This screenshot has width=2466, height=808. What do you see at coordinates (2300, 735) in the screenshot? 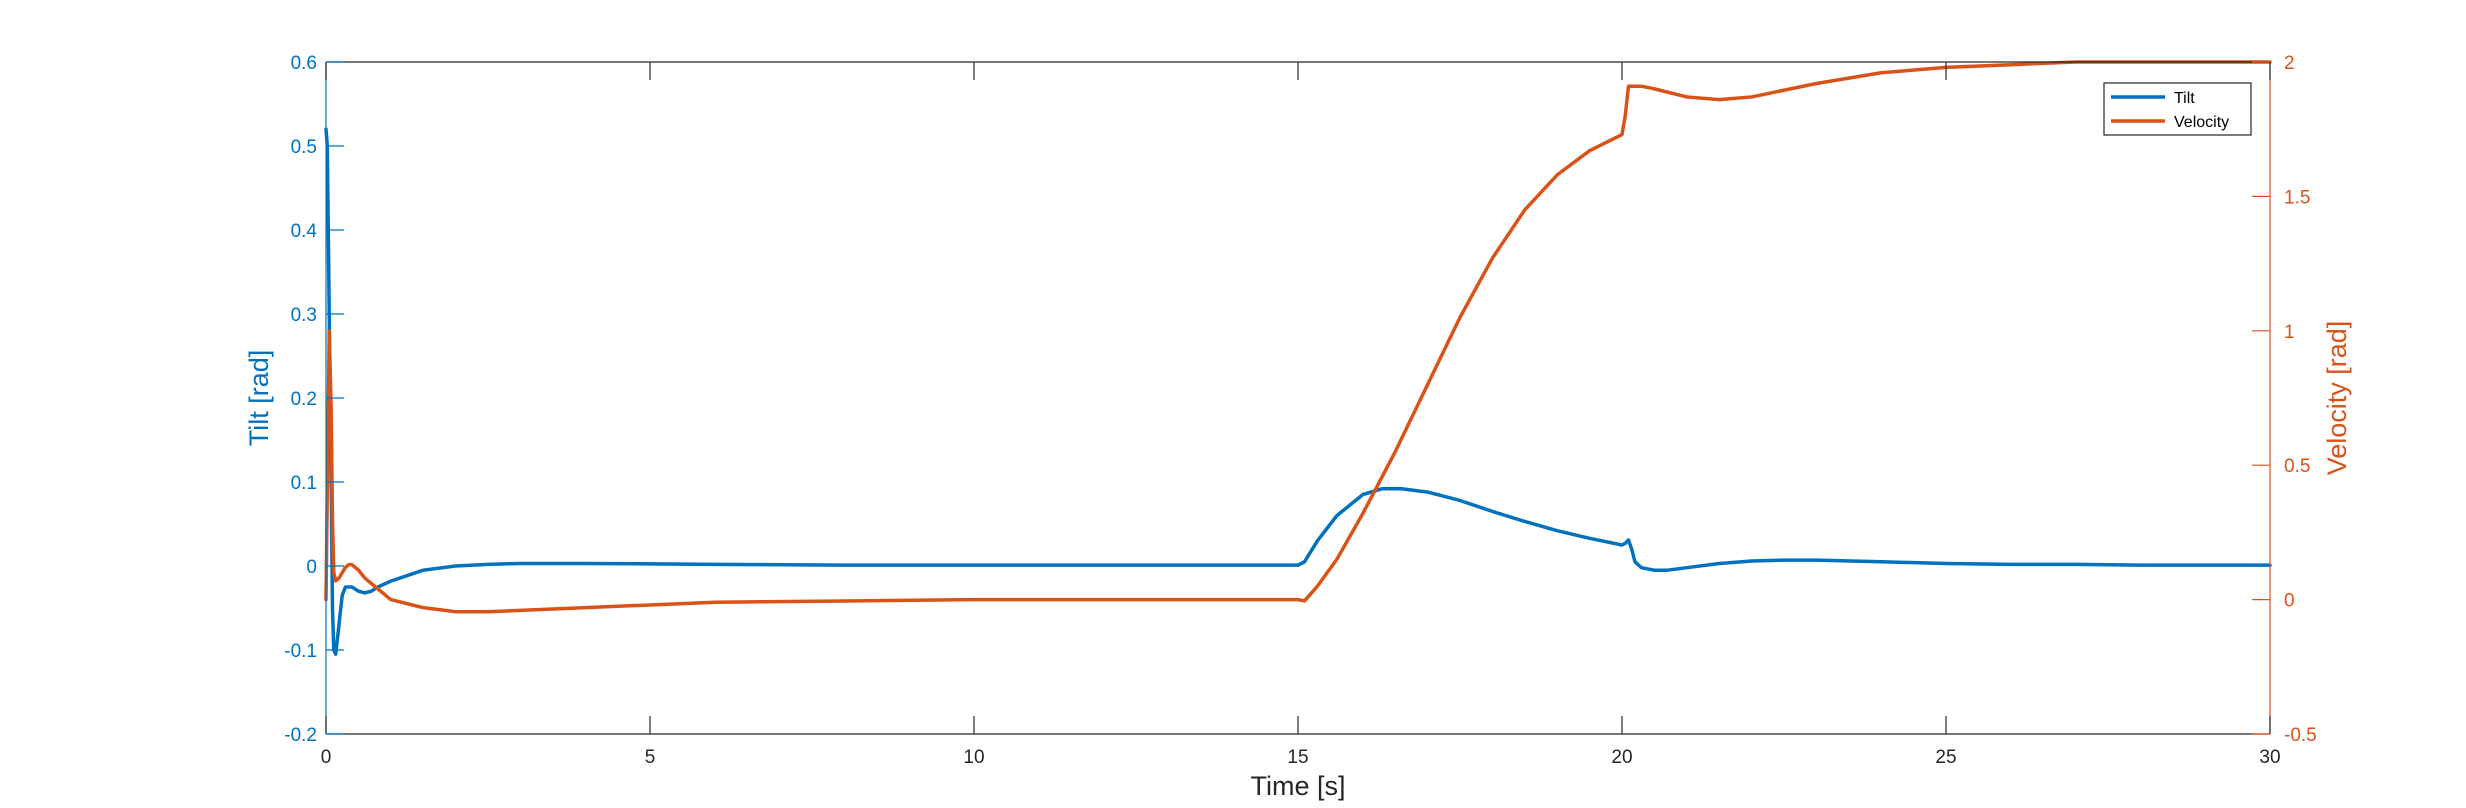
I see `right-y-tick-label: -0.5` at bounding box center [2300, 735].